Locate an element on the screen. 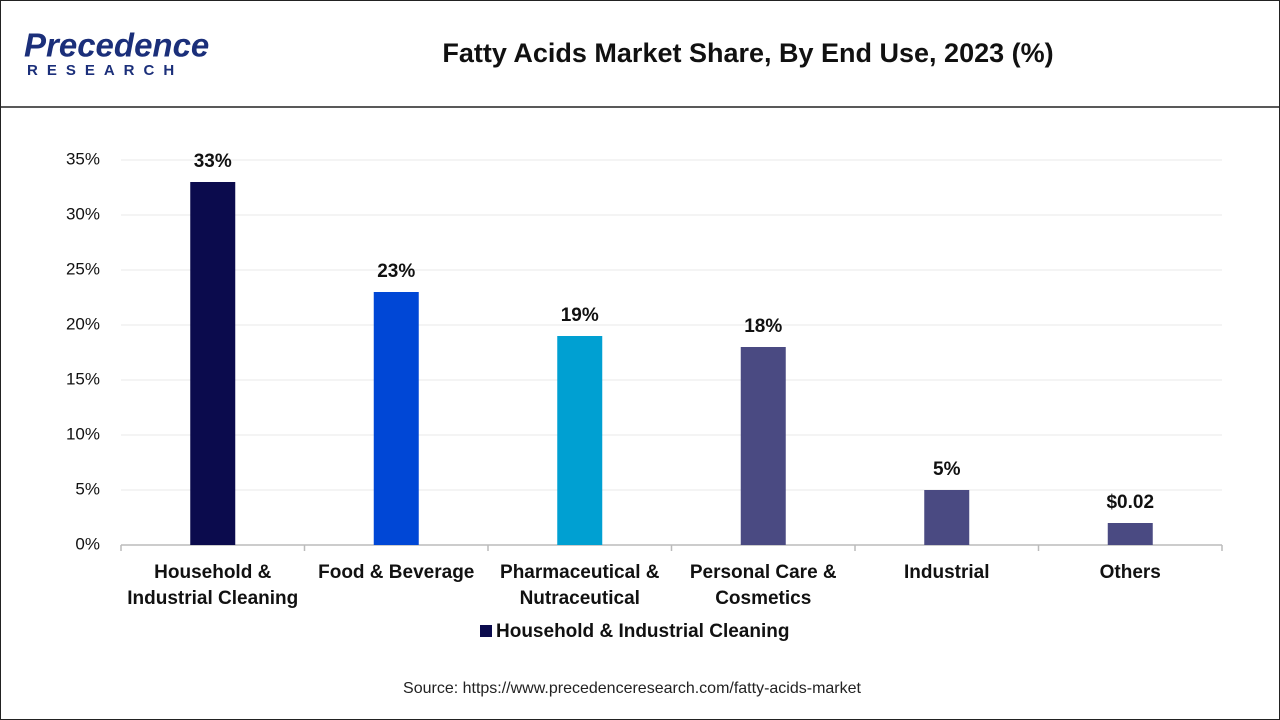  data-label: 33% is located at coordinates (213, 161).